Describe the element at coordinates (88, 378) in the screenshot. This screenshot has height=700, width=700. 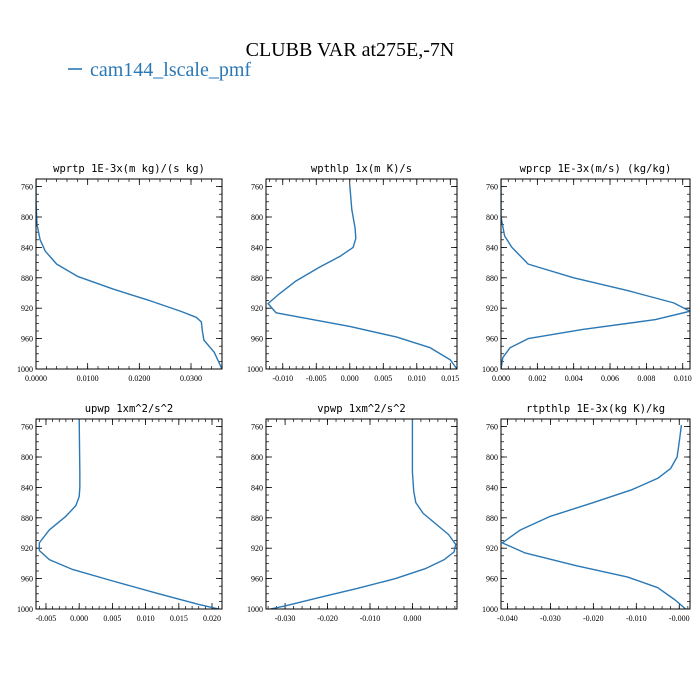
I see `x-tick-label: 0.0100` at that location.